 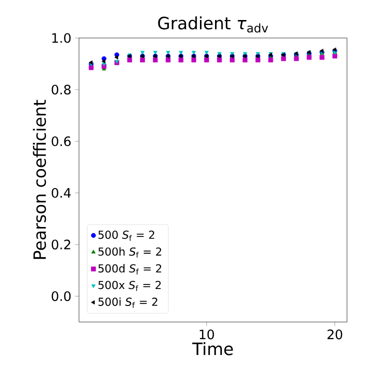 What do you see at coordinates (61, 89) in the screenshot?
I see `y-tick-label: 0.8` at bounding box center [61, 89].